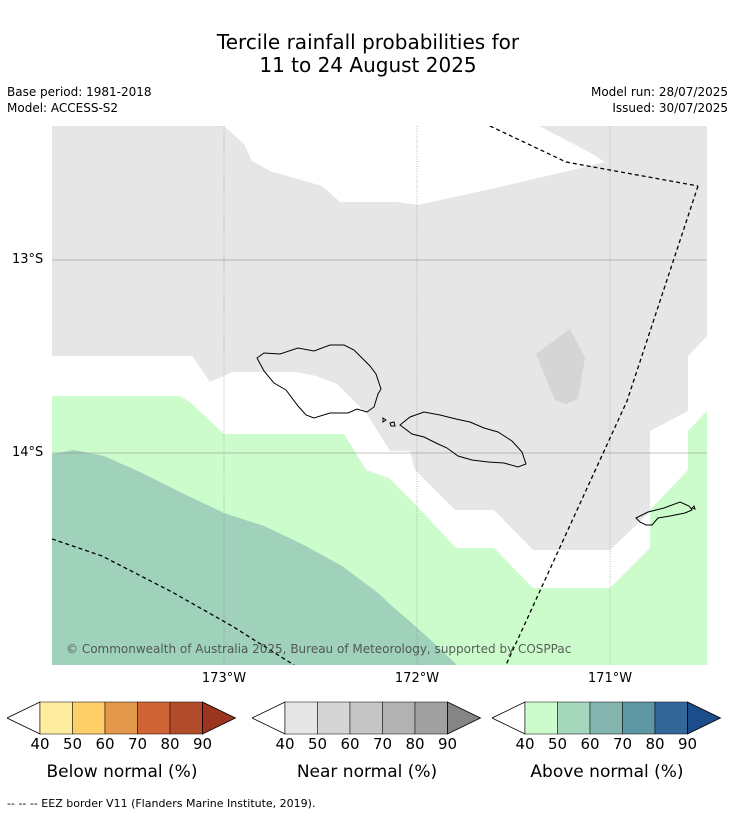 The width and height of the screenshot is (736, 816). Describe the element at coordinates (687, 744) in the screenshot. I see `colorbar-above-tick-label: 90` at that location.